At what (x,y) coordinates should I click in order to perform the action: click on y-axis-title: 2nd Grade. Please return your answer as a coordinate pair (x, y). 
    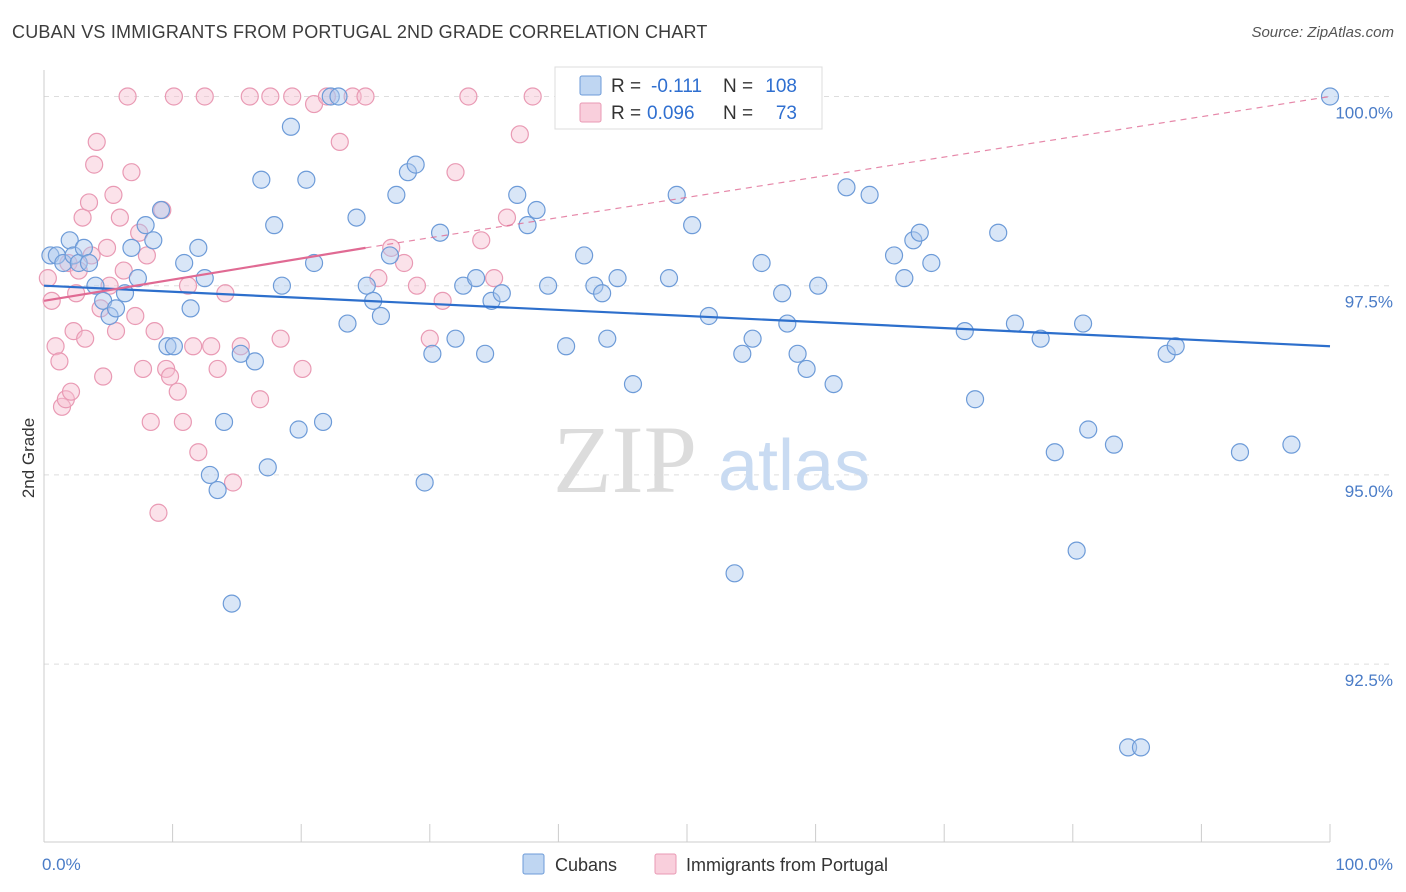
    Looking at the image, I should click on (28, 458).